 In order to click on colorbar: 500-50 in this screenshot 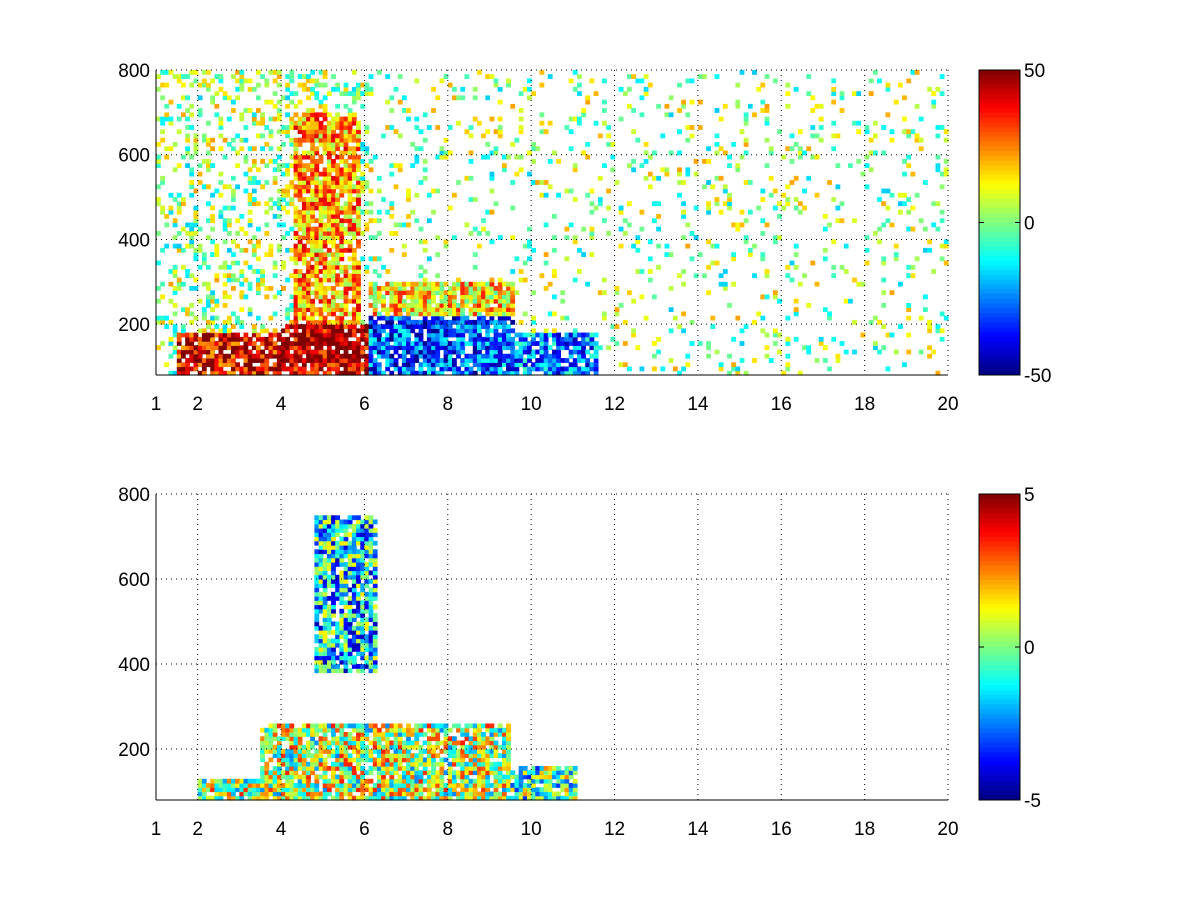, I will do `click(1014, 224)`.